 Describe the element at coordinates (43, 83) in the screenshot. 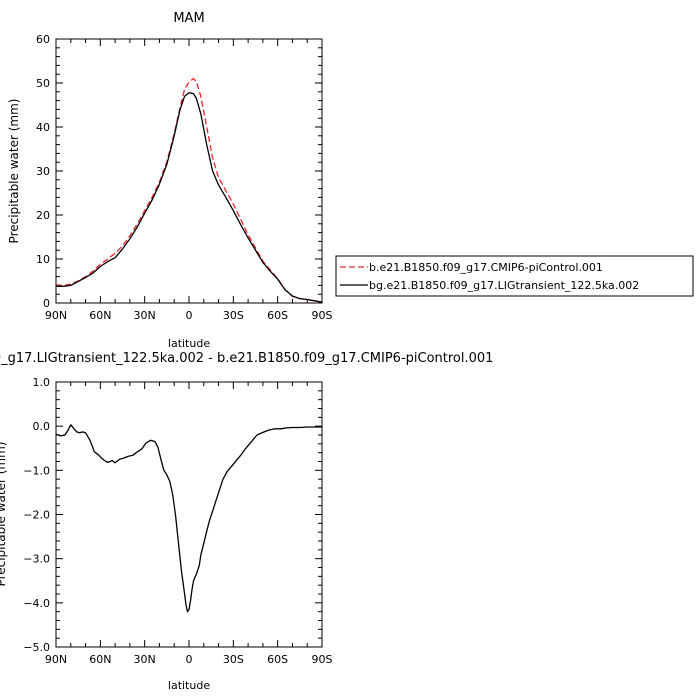

I see `top-ytick-label: 50` at that location.